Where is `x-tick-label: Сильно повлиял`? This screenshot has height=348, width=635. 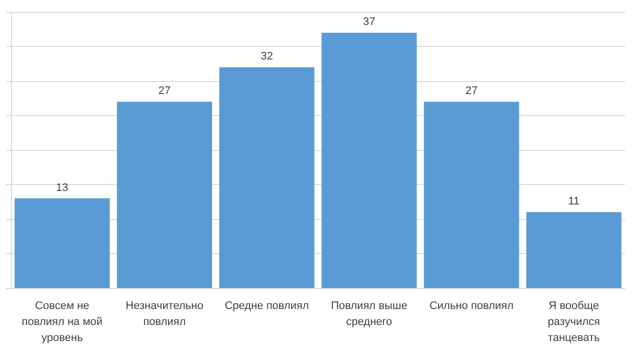
x-tick-label: Сильно повлиял is located at coordinates (471, 306).